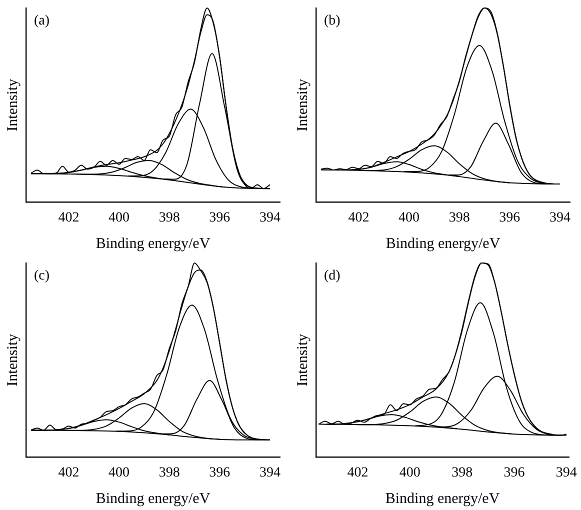 This screenshot has height=510, width=581. What do you see at coordinates (332, 276) in the screenshot?
I see `chart-title: (d)` at bounding box center [332, 276].